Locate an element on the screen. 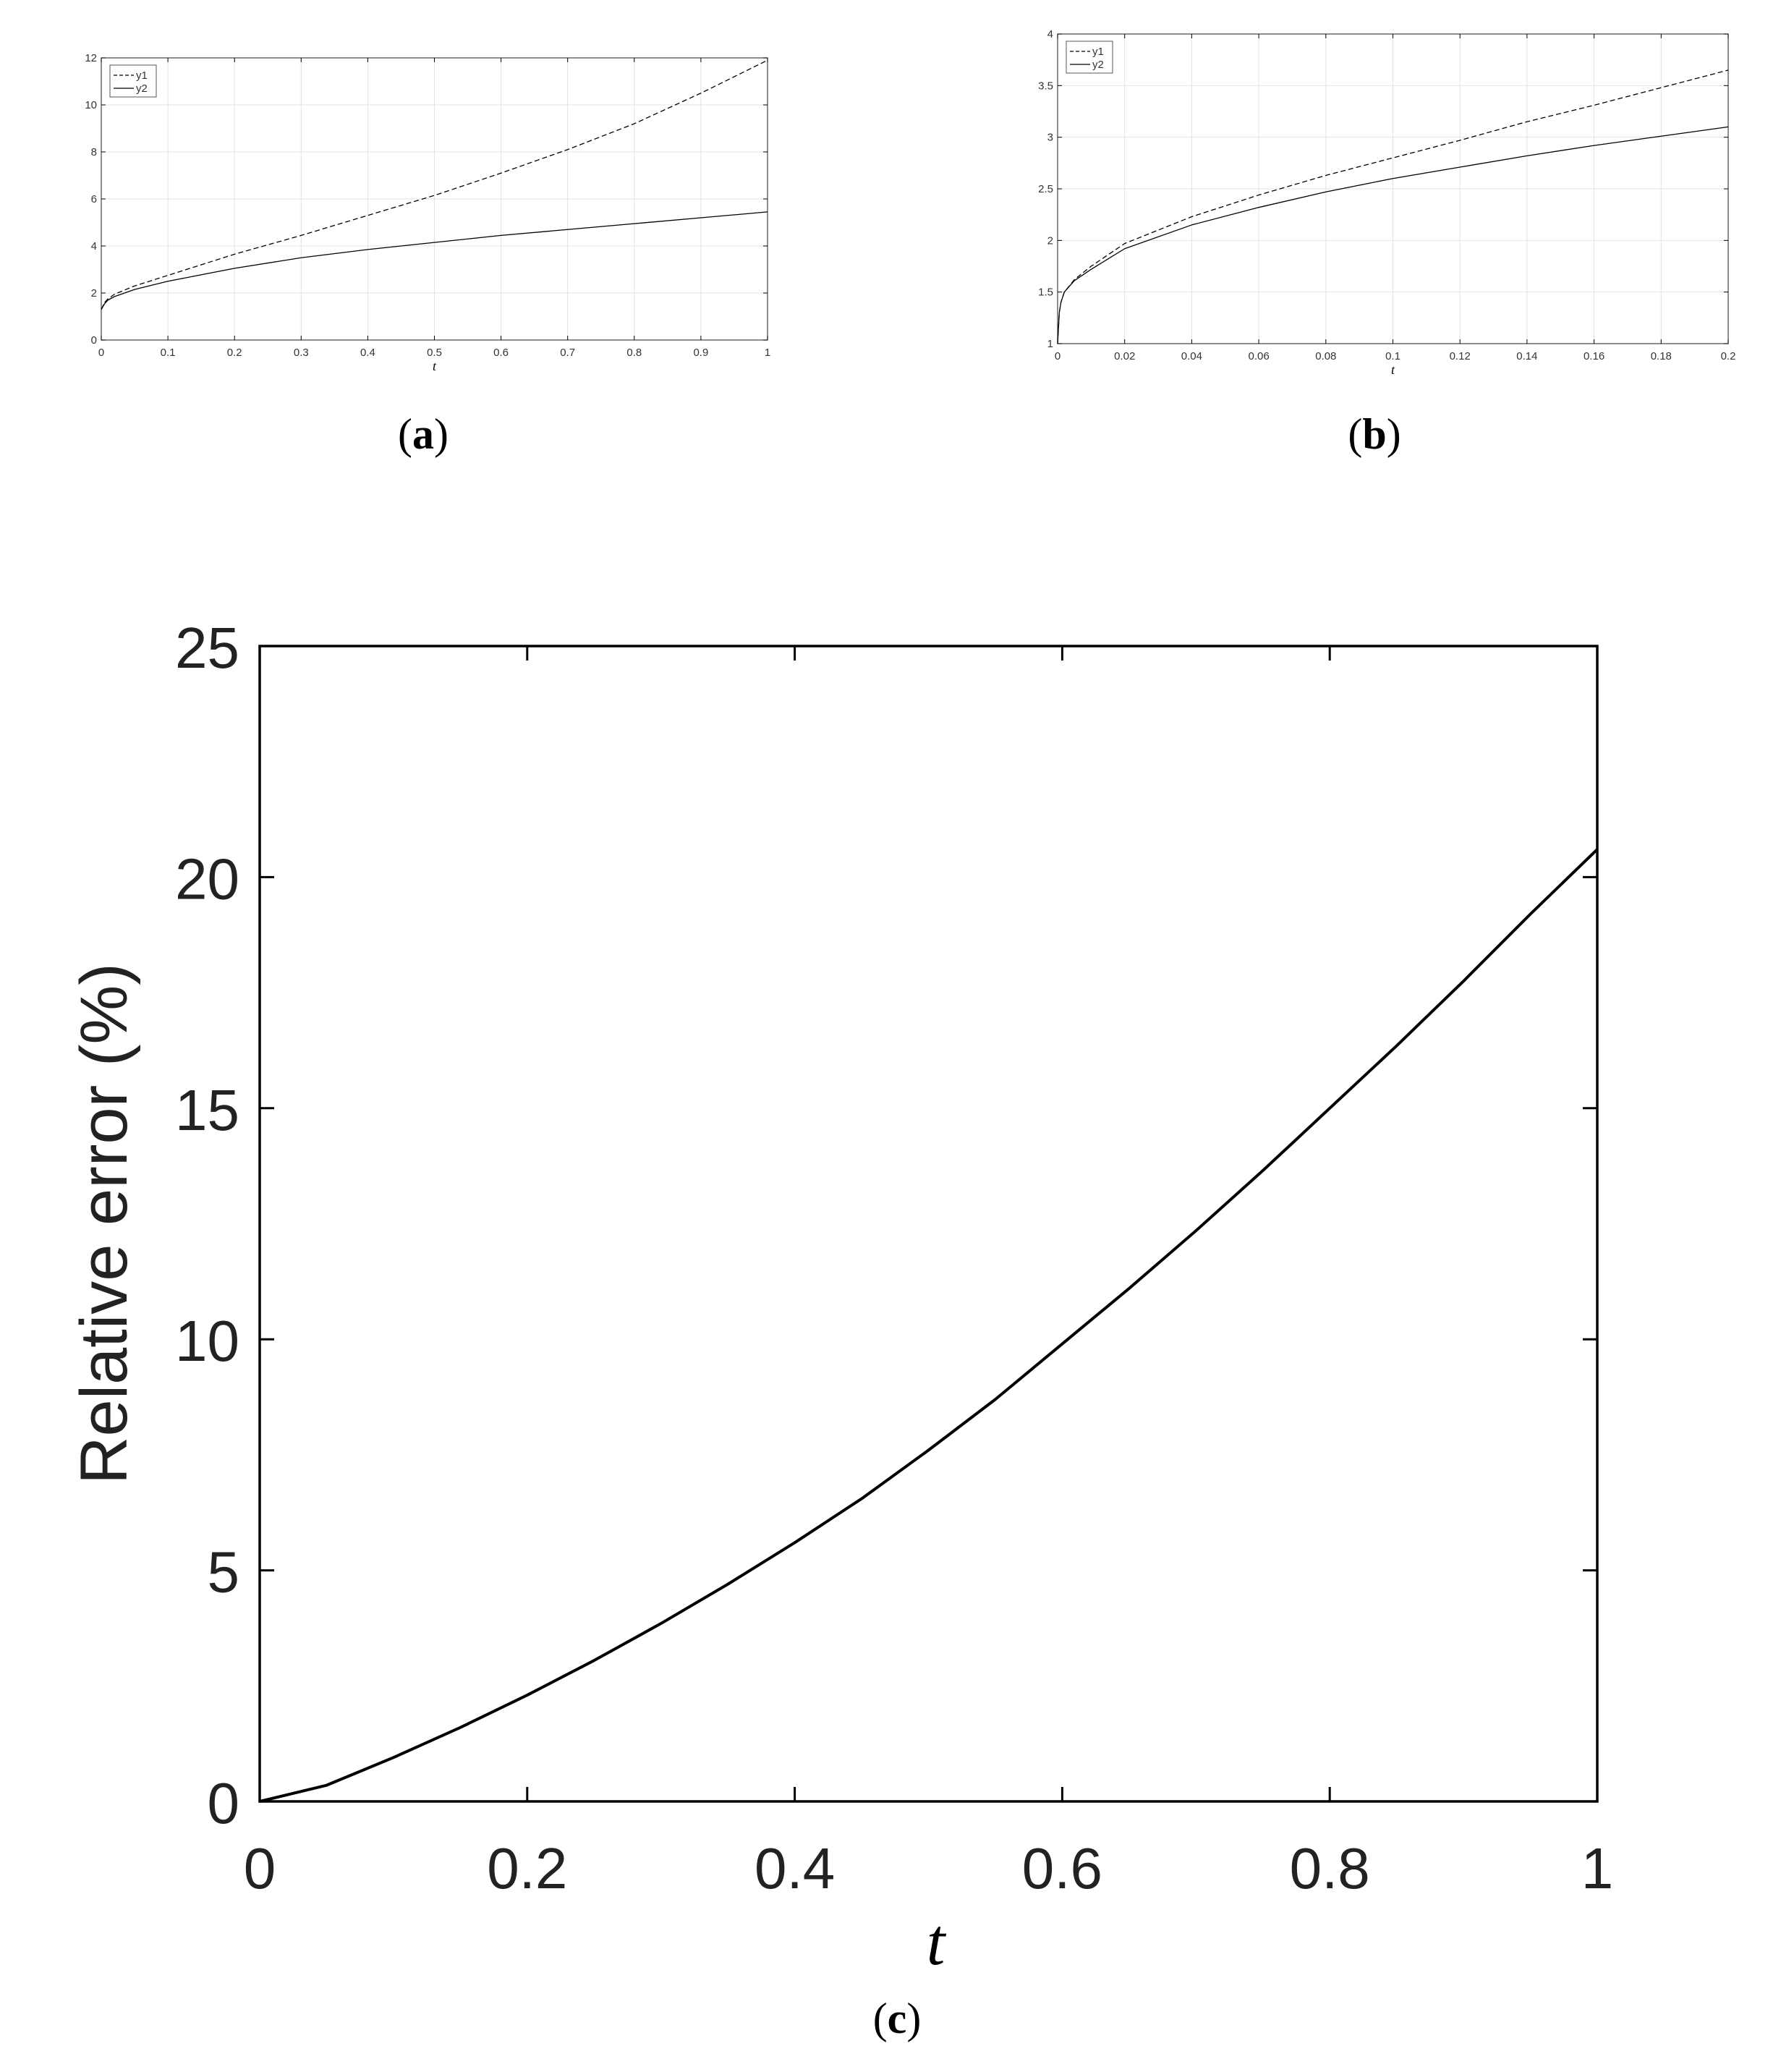 The width and height of the screenshot is (1781, 2072). y-tick-label: 15 is located at coordinates (207, 1110).